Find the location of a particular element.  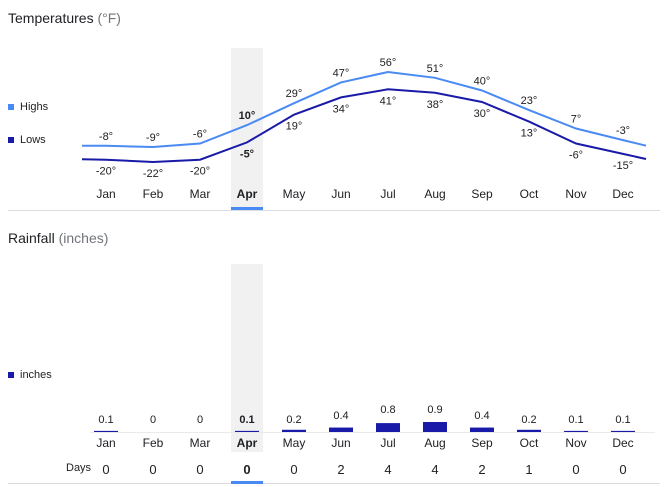

temp-month-tick-label: Apr is located at coordinates (247, 194).